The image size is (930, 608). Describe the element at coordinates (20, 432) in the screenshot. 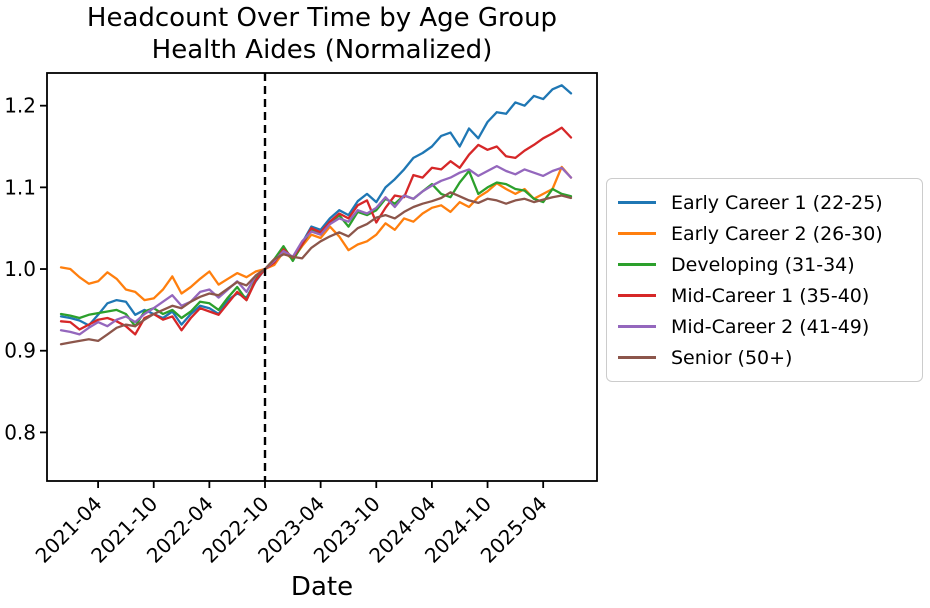

I see `y-tick-label: 0.8` at that location.